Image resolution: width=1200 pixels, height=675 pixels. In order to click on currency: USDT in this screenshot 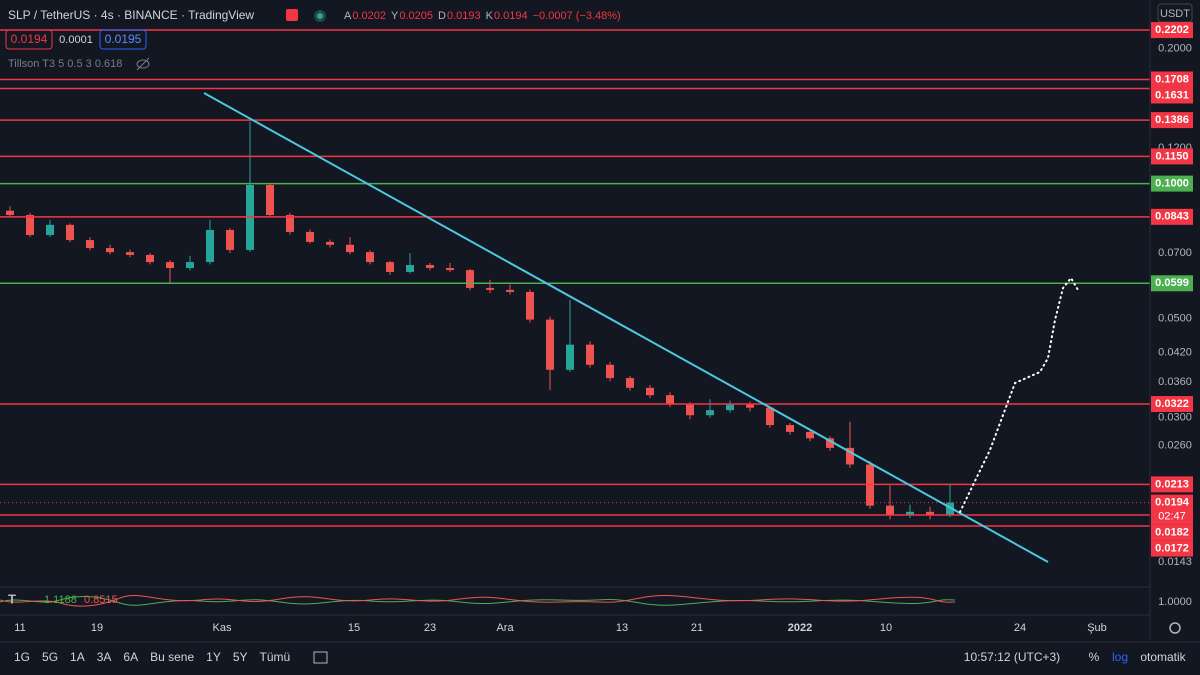, I will do `click(1175, 14)`.